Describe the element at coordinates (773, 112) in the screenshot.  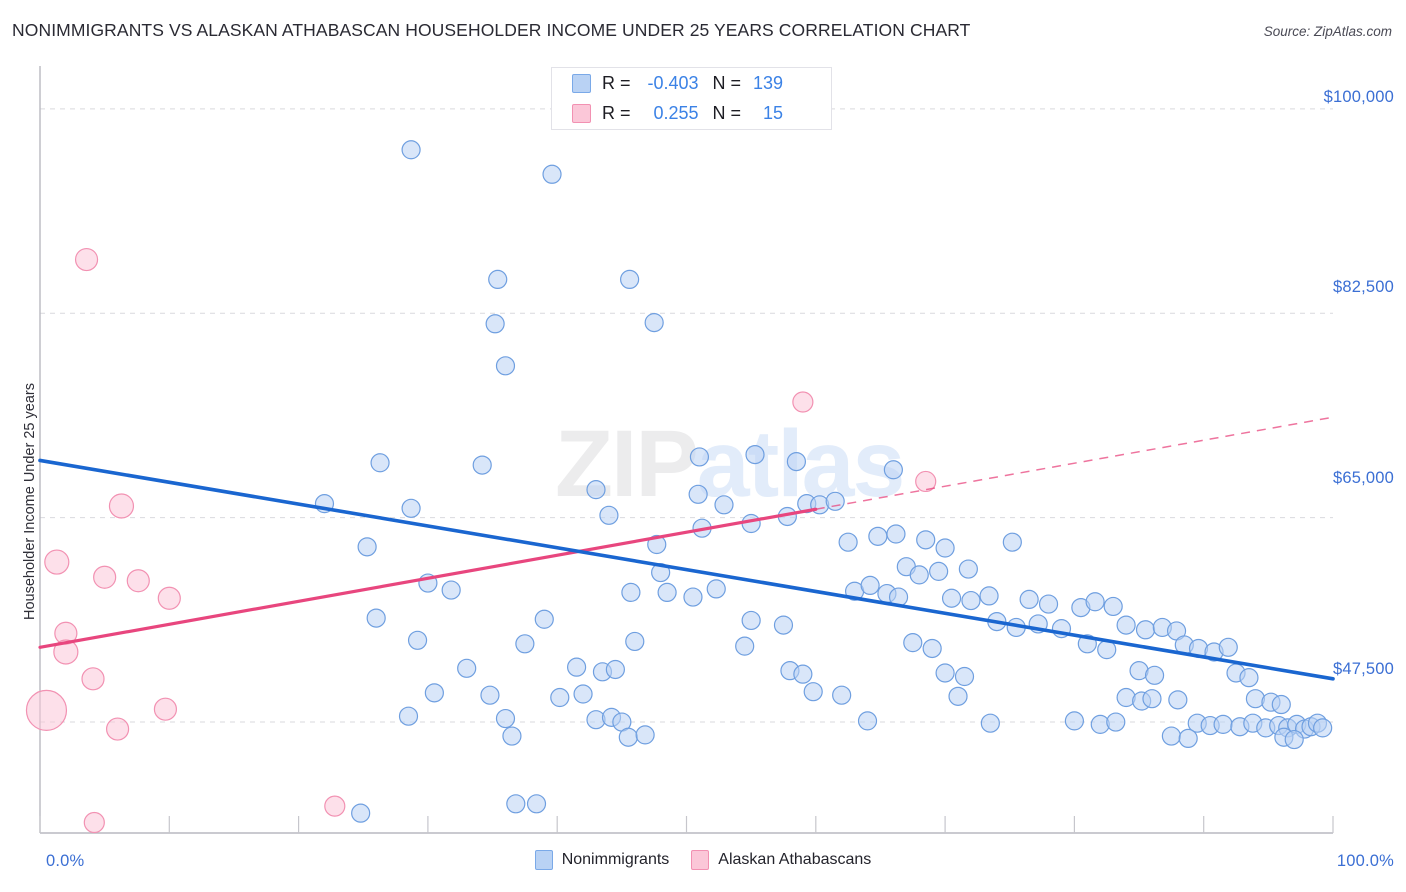
I see `legend-n-value-pink: 15` at that location.